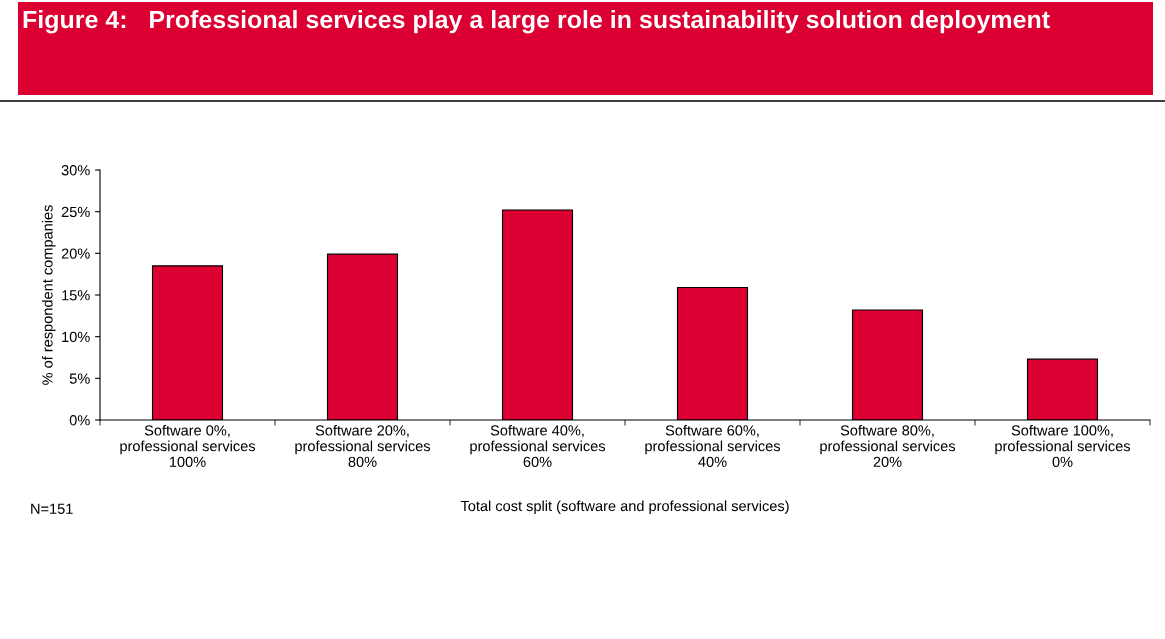  What do you see at coordinates (75, 253) in the screenshot?
I see `y-tick-label: 20%` at bounding box center [75, 253].